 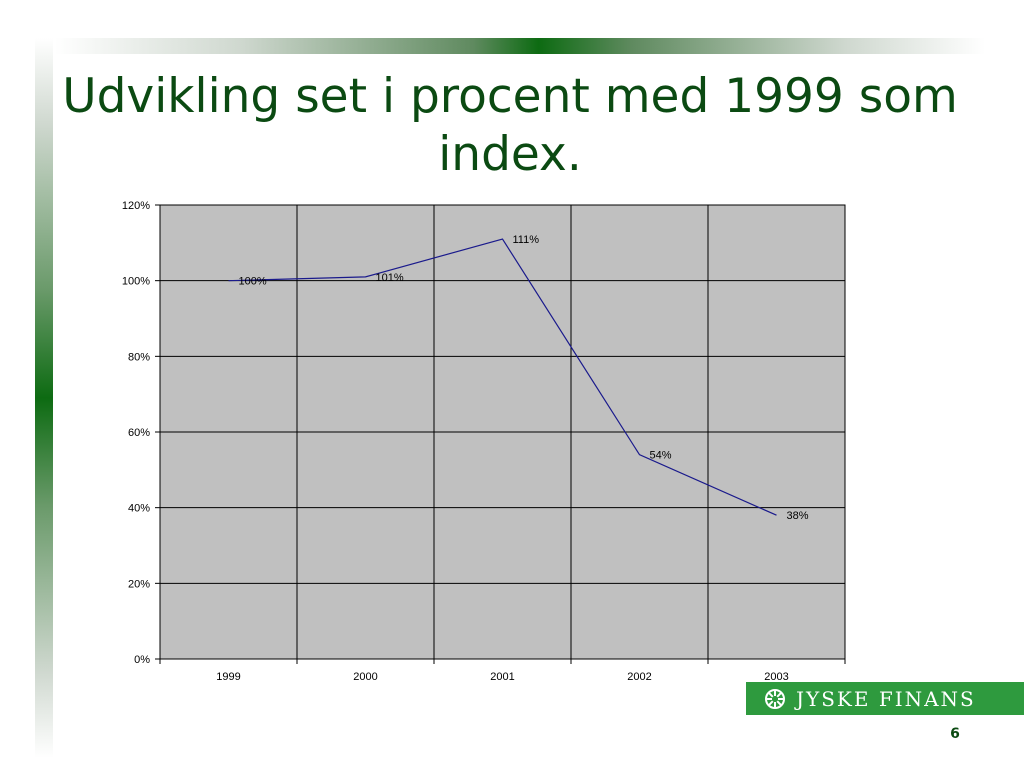 I want to click on data-label: 100%, so click(x=253, y=282).